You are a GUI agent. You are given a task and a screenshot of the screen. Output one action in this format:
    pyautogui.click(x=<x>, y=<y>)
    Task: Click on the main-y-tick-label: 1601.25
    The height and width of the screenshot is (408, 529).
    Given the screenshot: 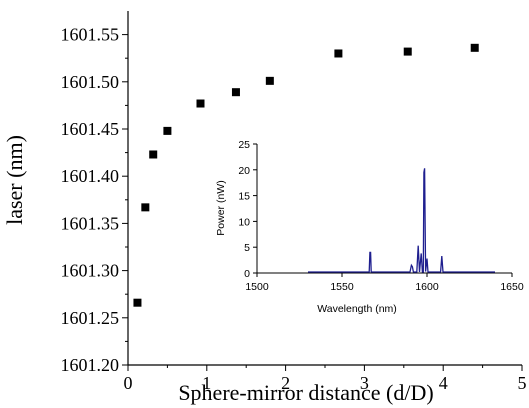 What is the action you would take?
    pyautogui.click(x=90, y=318)
    